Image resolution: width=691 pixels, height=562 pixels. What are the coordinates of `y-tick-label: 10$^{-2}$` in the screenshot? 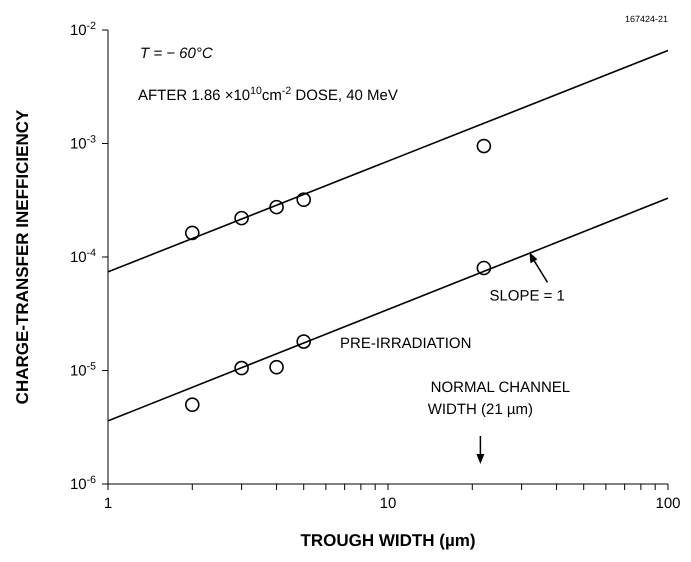 It's located at (83, 29).